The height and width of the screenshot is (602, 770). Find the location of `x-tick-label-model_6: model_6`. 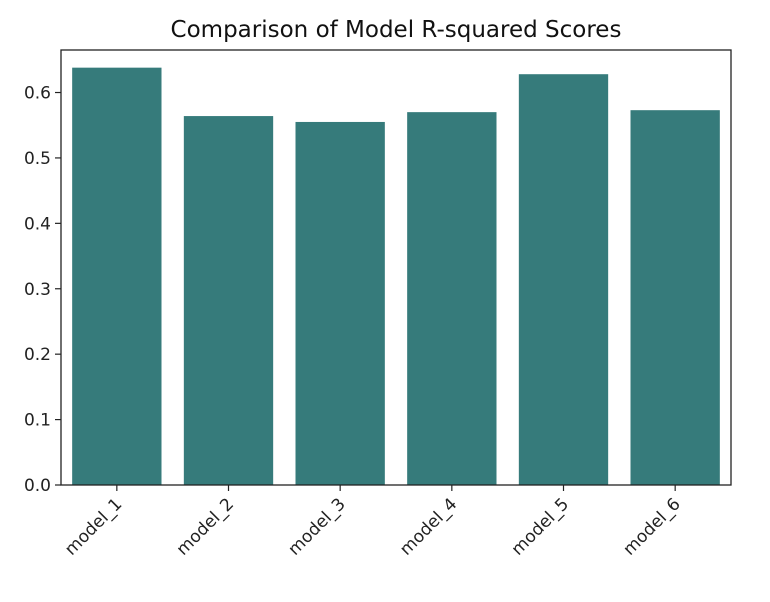

x-tick-label-model_6: model_6 is located at coordinates (651, 526).